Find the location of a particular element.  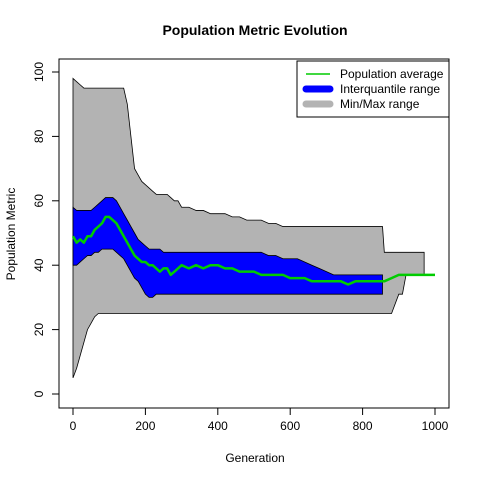

x-tick-label: 400 is located at coordinates (218, 426).